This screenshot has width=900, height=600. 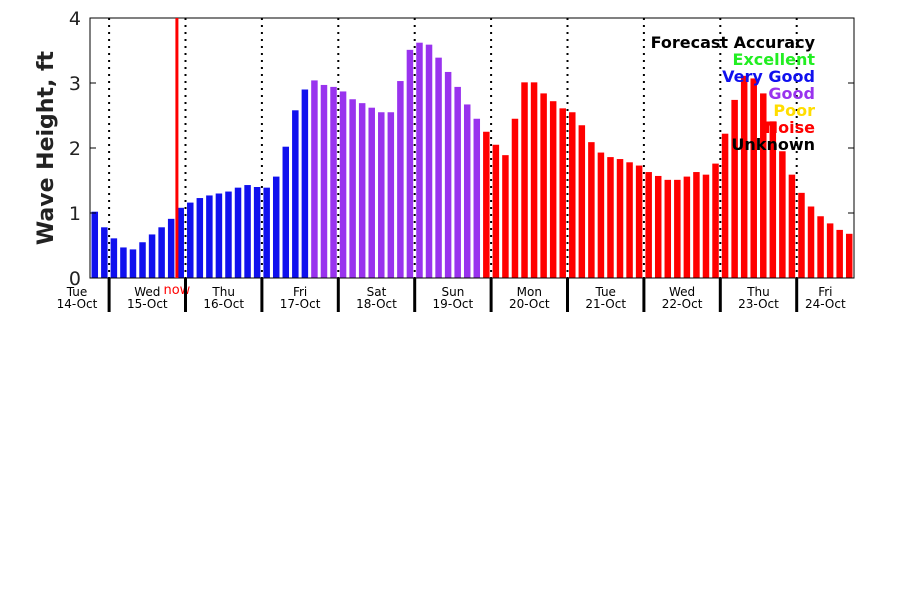 What do you see at coordinates (529, 304) in the screenshot?
I see `x-tick-date: 20-Oct` at bounding box center [529, 304].